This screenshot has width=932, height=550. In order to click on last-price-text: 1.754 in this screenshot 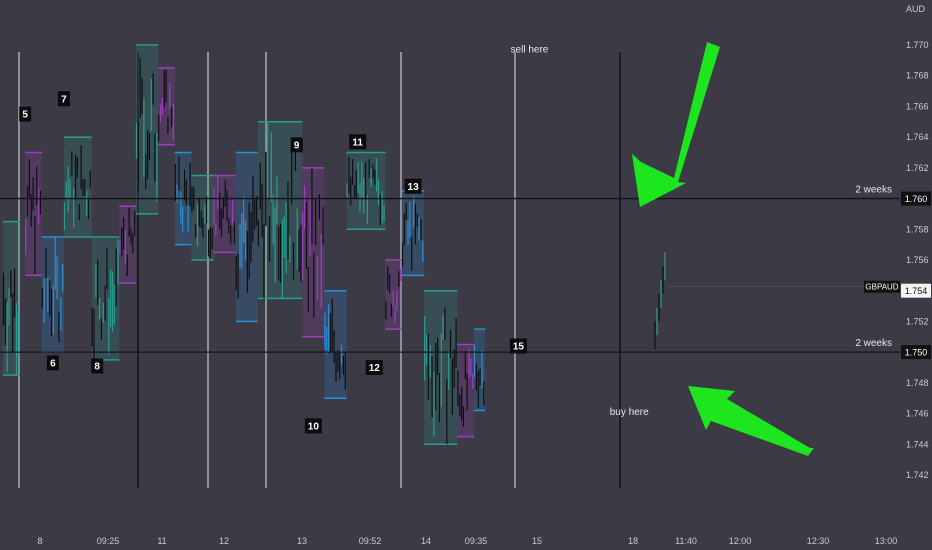, I will do `click(916, 291)`.